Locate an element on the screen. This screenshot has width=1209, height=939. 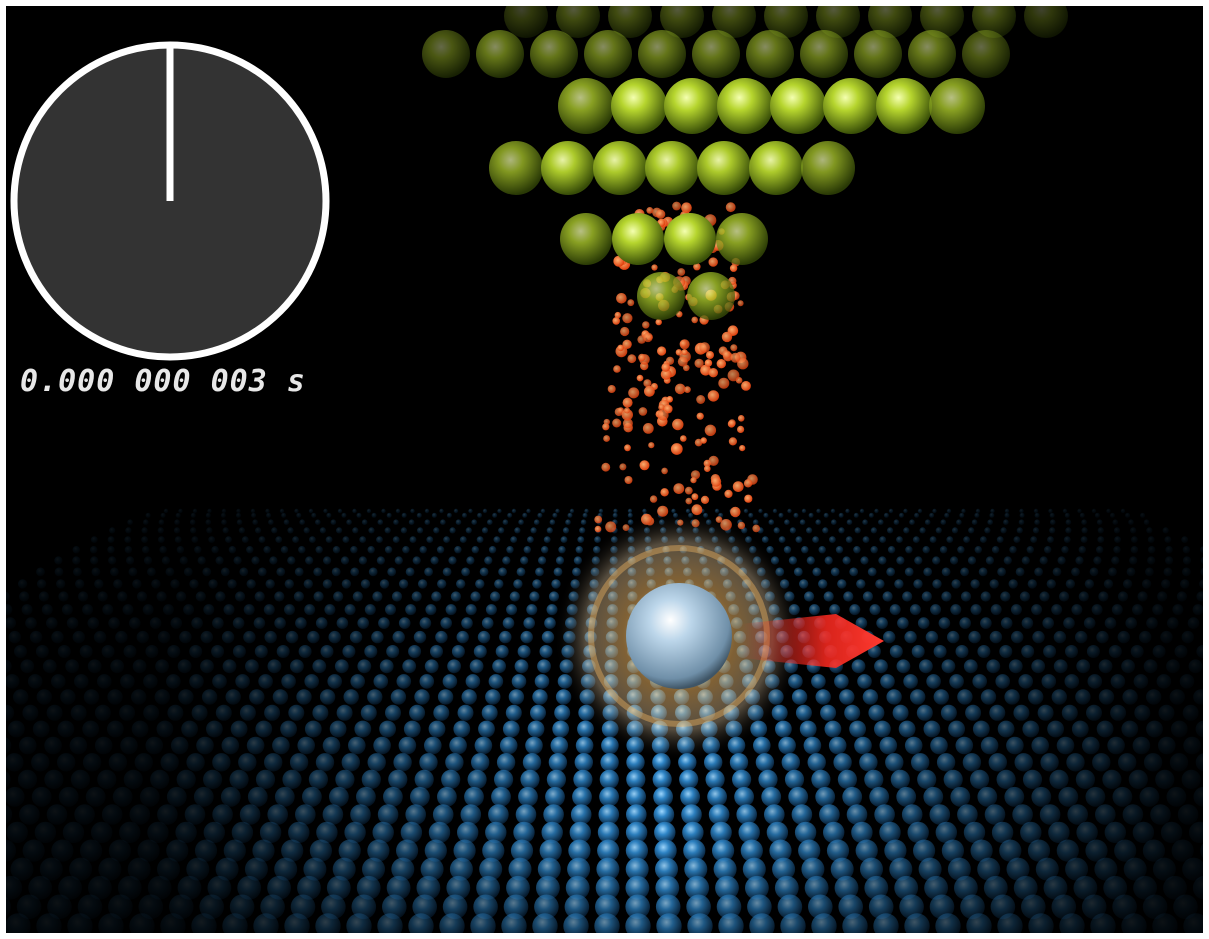
tip-atom is located at coordinates (516, 168).